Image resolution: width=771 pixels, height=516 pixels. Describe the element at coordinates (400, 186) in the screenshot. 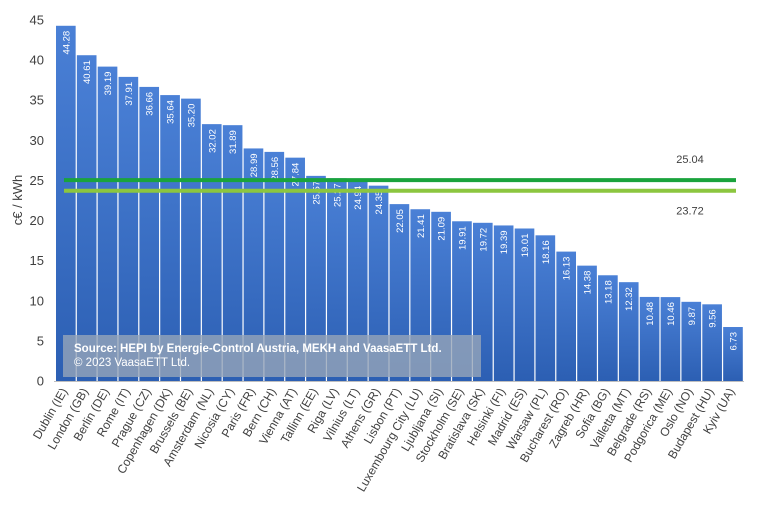

I see `reference-lines-group: 25.04 23.72` at that location.